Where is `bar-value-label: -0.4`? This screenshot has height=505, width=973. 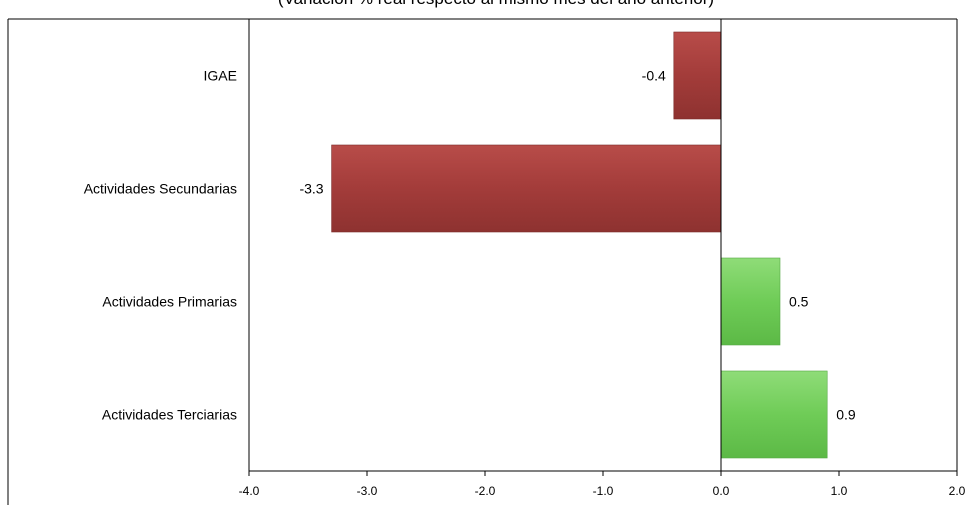
bar-value-label: -0.4 is located at coordinates (654, 76).